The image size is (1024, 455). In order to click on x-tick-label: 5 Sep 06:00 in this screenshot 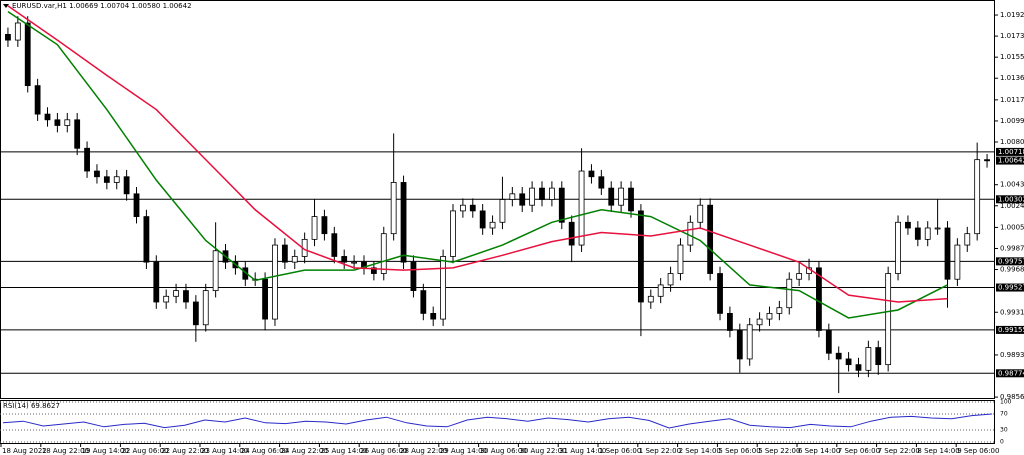, I will do `click(739, 451)`.